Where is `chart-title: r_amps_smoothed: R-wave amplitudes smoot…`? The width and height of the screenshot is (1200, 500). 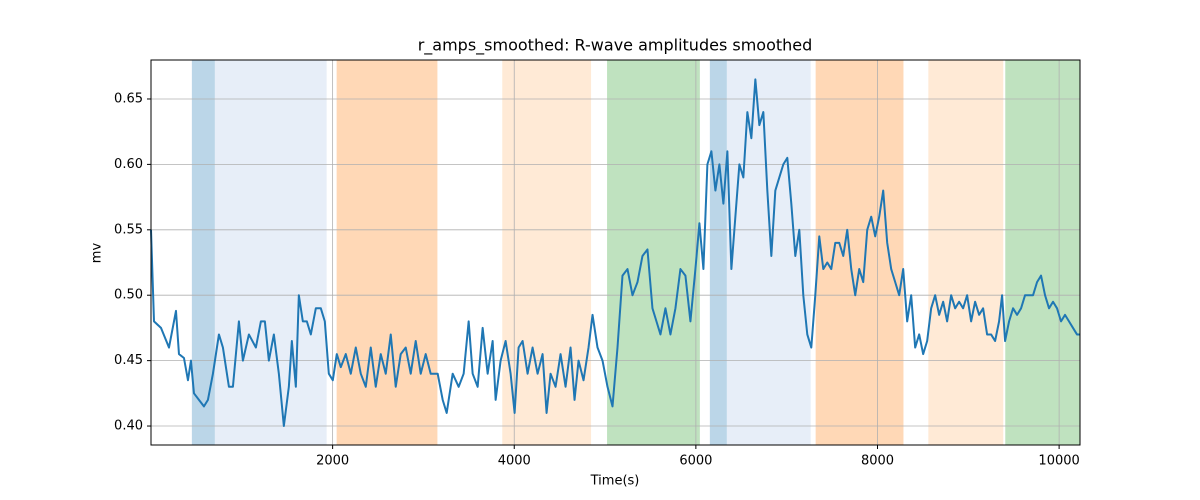 chart-title: r_amps_smoothed: R-wave amplitudes smoot… is located at coordinates (615, 46).